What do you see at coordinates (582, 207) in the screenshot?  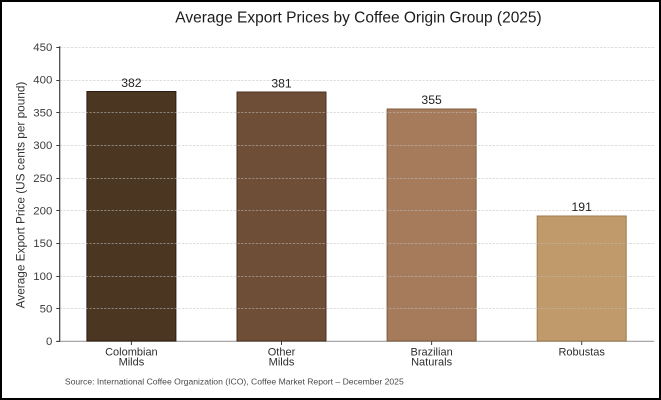 I see `svg-text: 191` at bounding box center [582, 207].